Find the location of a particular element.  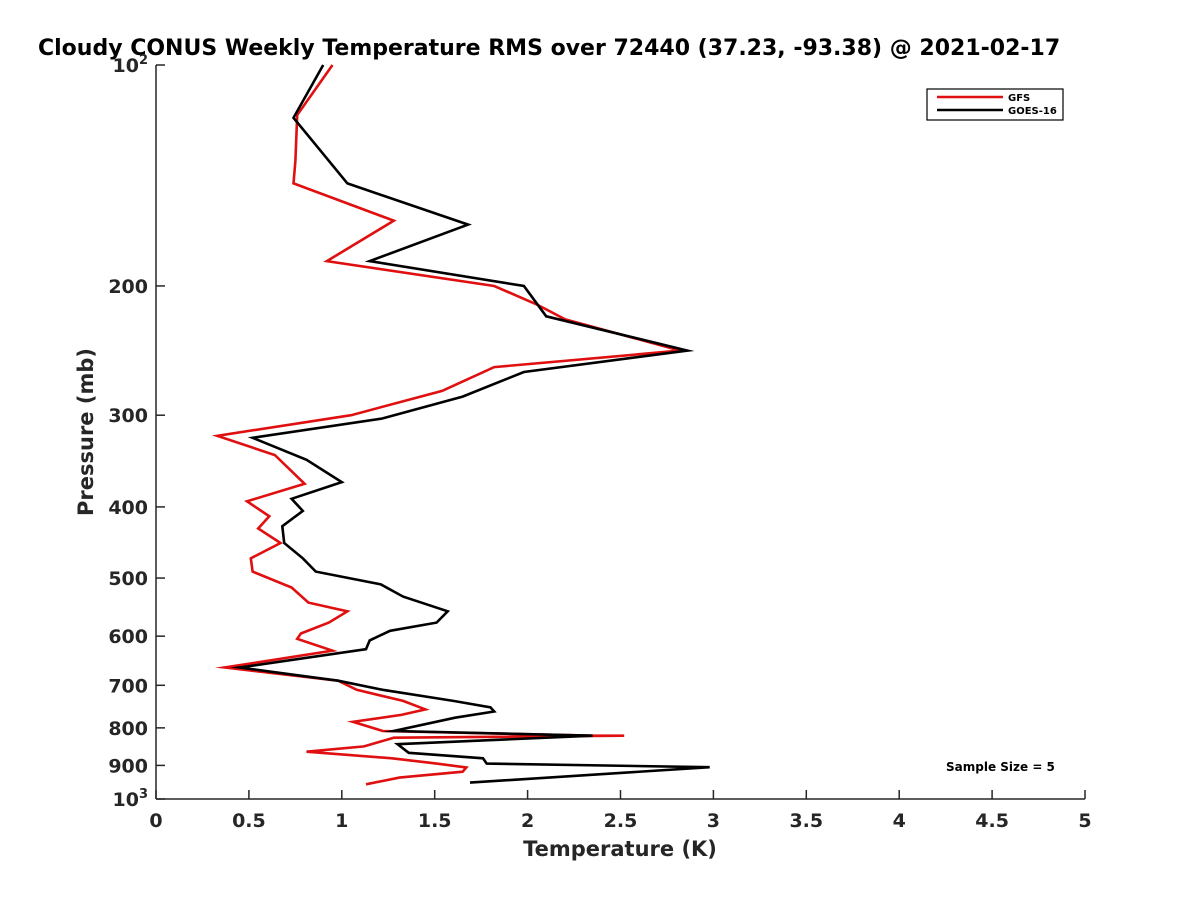

y-tick-label: 400 is located at coordinates (128, 508).